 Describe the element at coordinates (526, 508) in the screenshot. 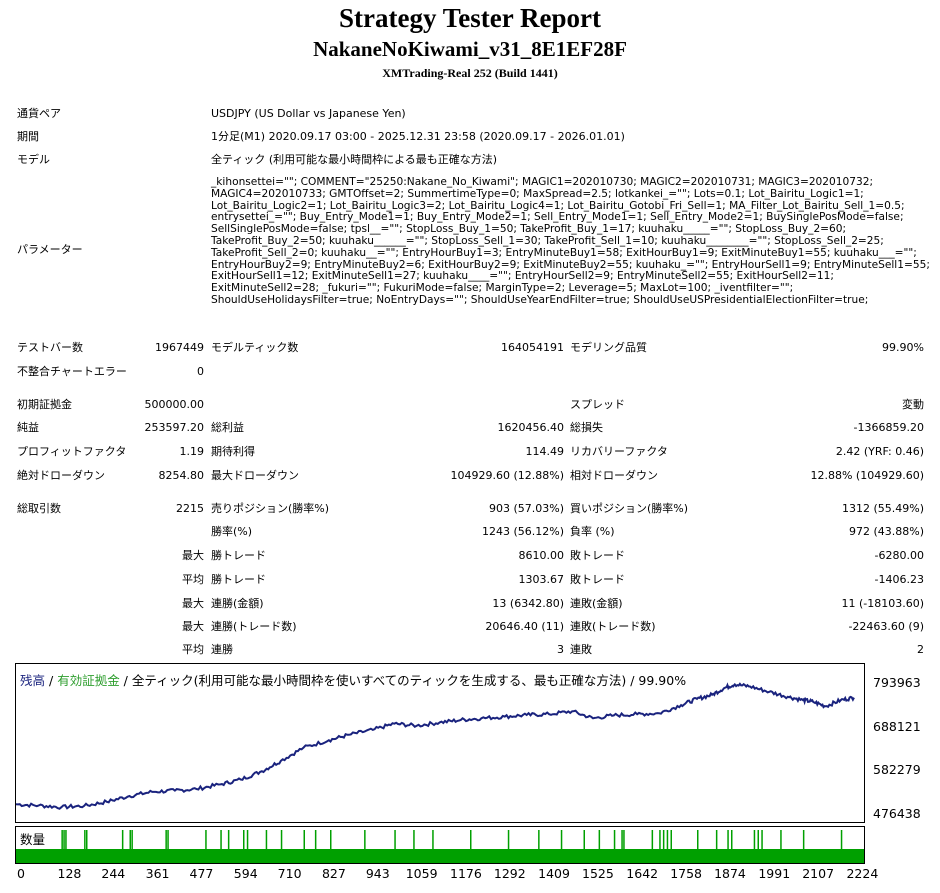

I see `short-positions-value: 903 (57.03%)` at that location.